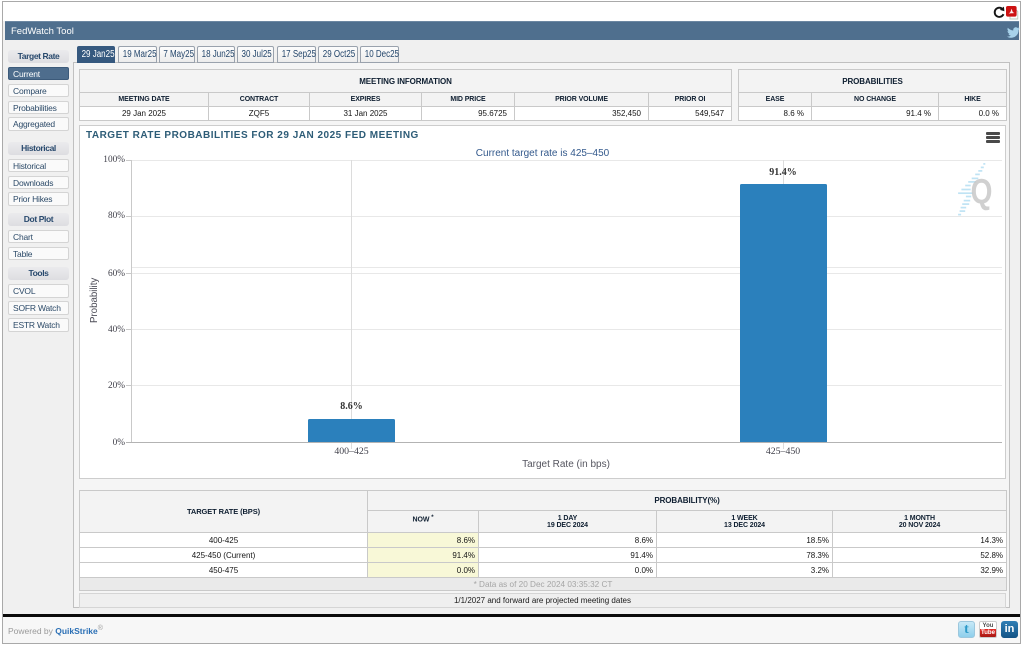 The width and height of the screenshot is (1024, 646). I want to click on svg-text: Q, so click(982, 191).